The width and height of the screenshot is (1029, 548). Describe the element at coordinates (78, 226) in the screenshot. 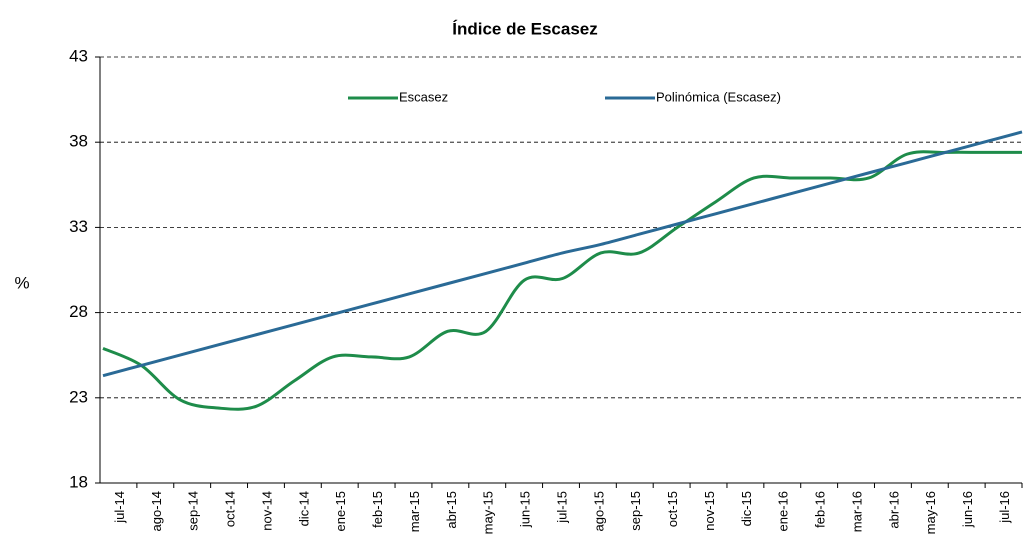

I see `y-tick-label: 33` at that location.